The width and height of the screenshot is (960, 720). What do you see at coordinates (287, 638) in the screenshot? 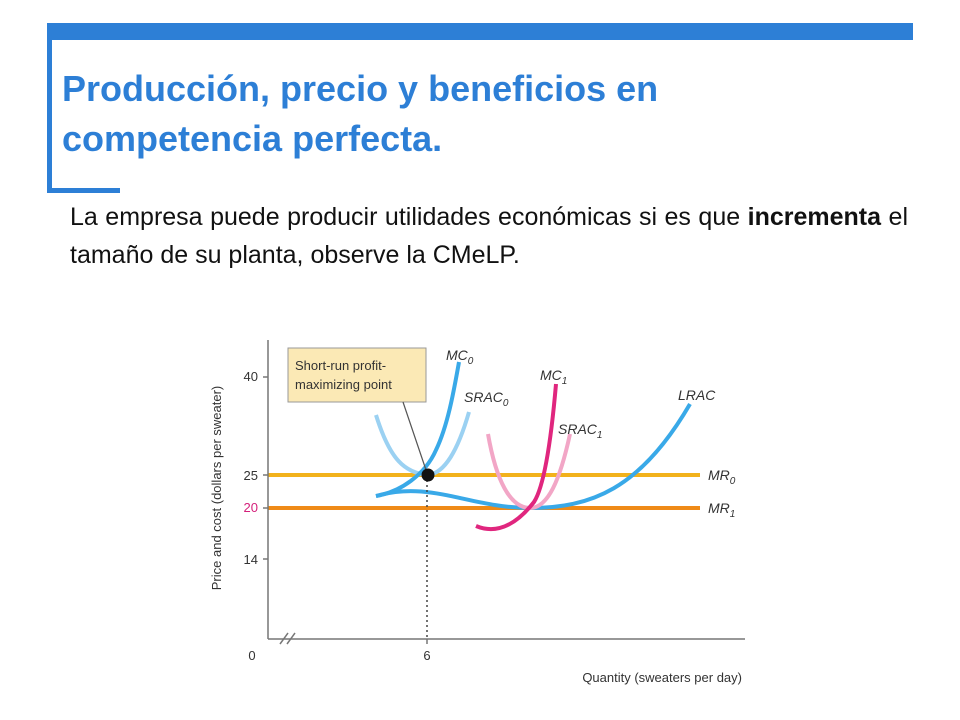
I see `axis-break-mark` at bounding box center [287, 638].